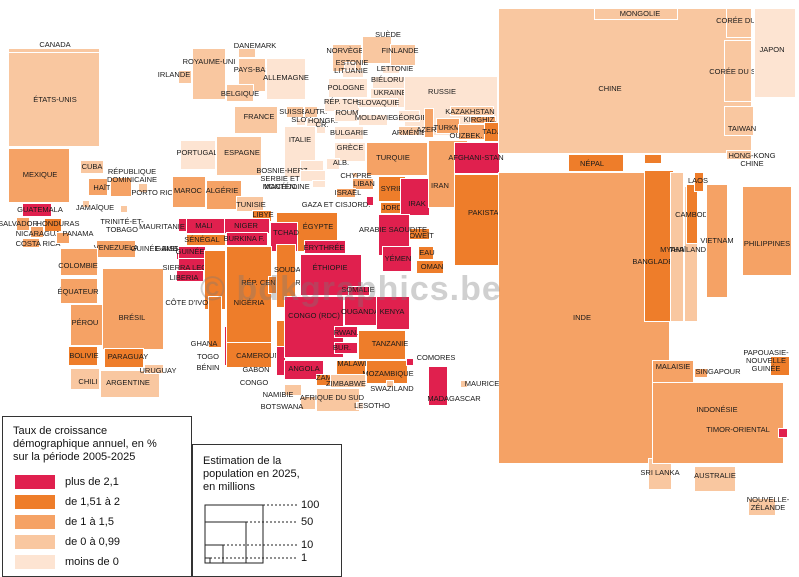 This screenshot has height=577, width=799. Describe the element at coordinates (653, 159) in the screenshot. I see `country-bhoutan` at that location.